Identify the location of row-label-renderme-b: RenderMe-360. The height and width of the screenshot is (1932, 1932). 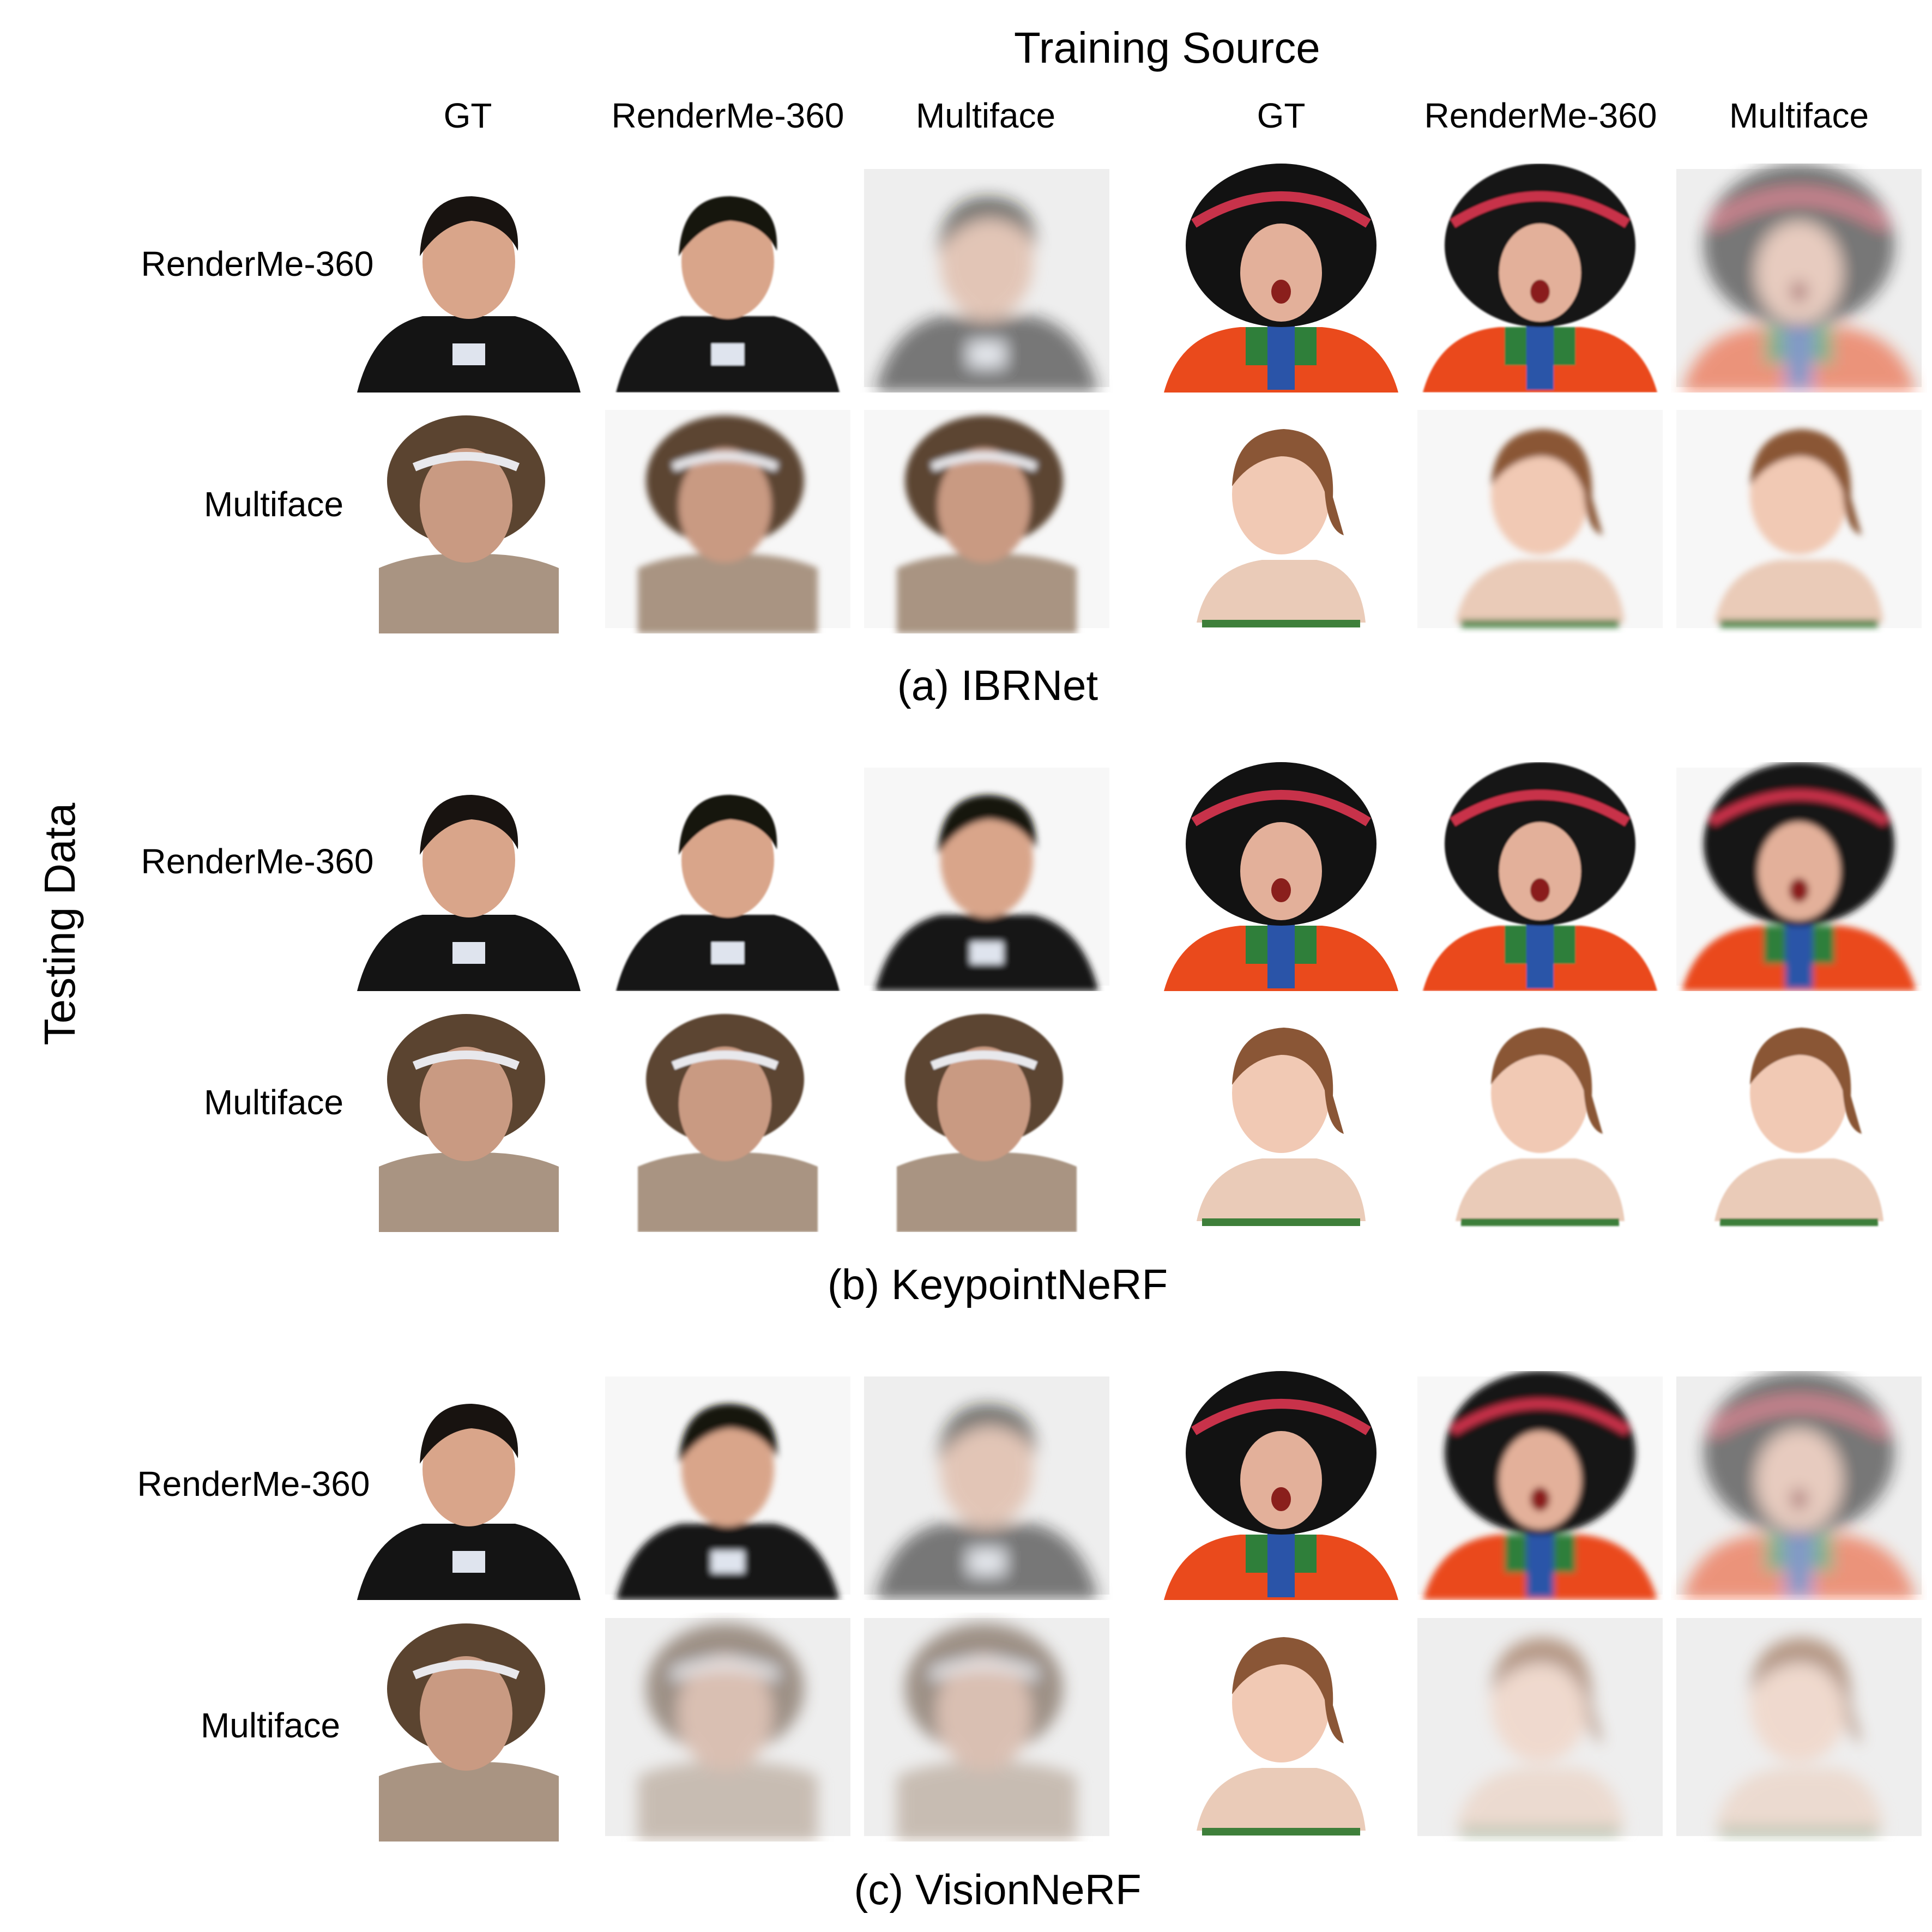
(257, 861).